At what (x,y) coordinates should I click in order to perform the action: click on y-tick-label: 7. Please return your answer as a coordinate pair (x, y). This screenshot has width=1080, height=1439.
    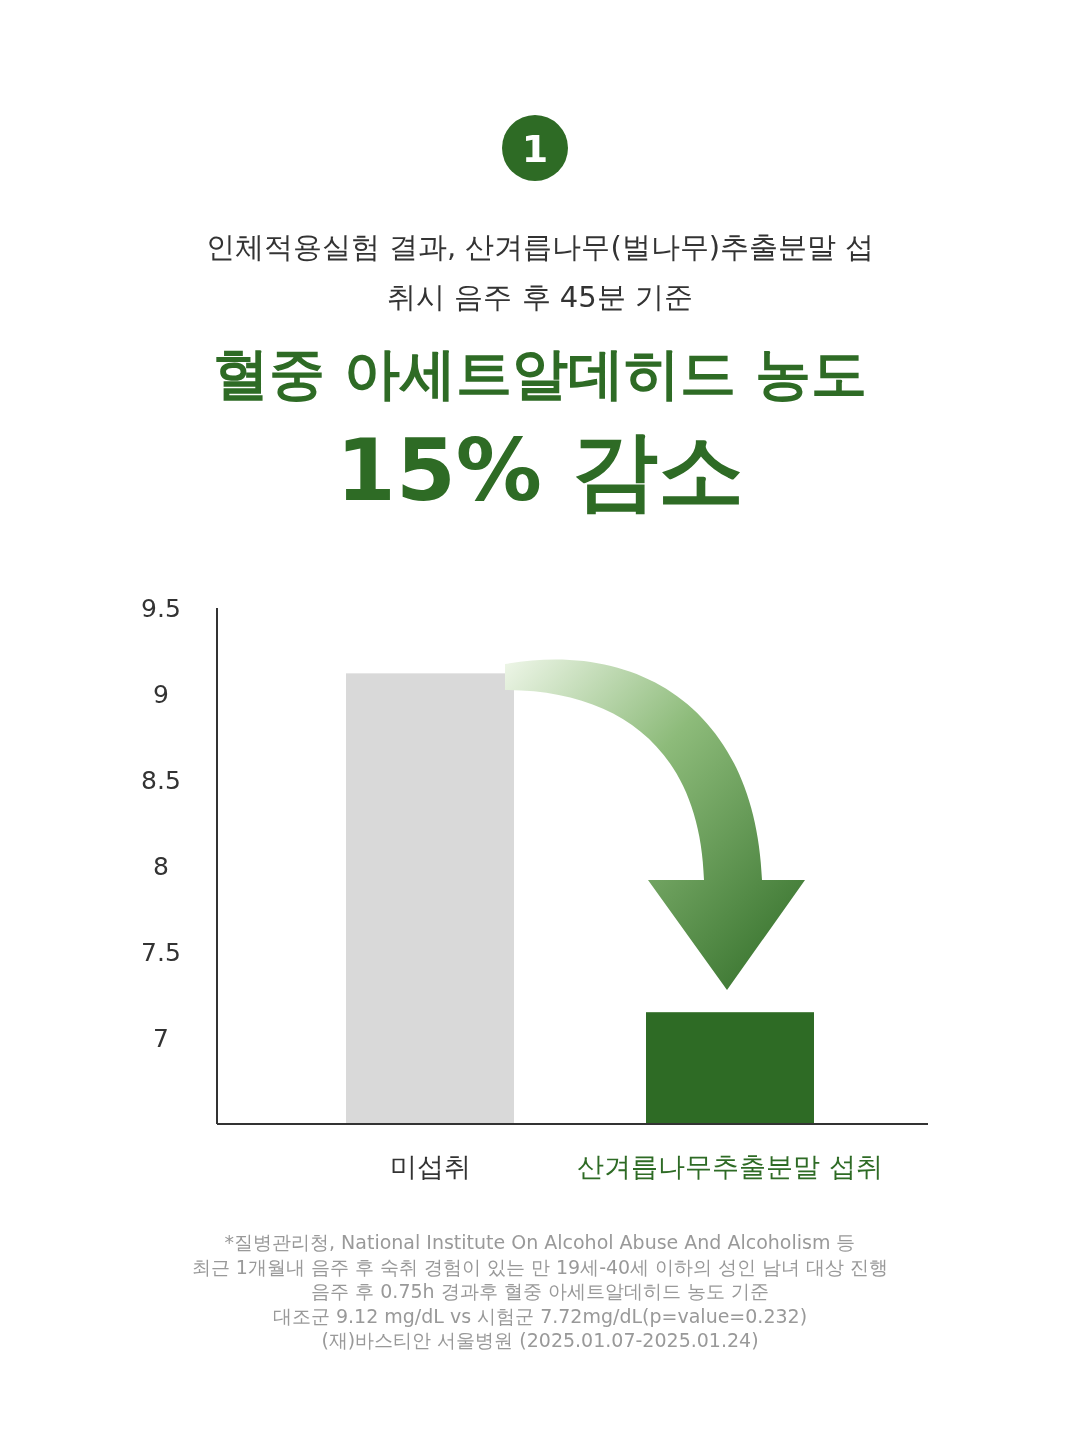
    Looking at the image, I should click on (161, 1038).